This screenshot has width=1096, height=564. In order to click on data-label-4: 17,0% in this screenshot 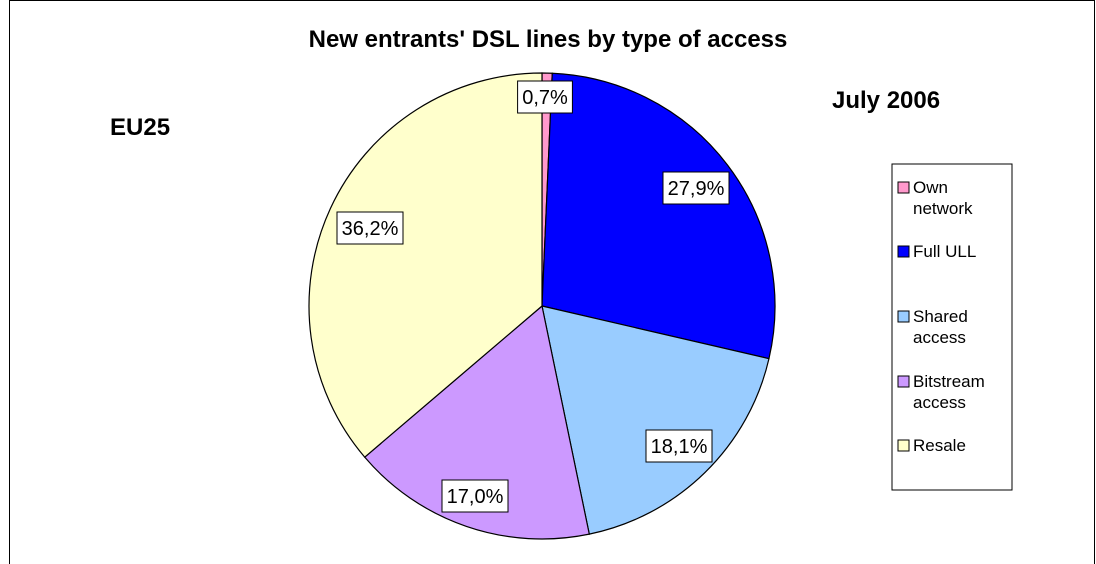, I will do `click(475, 497)`.